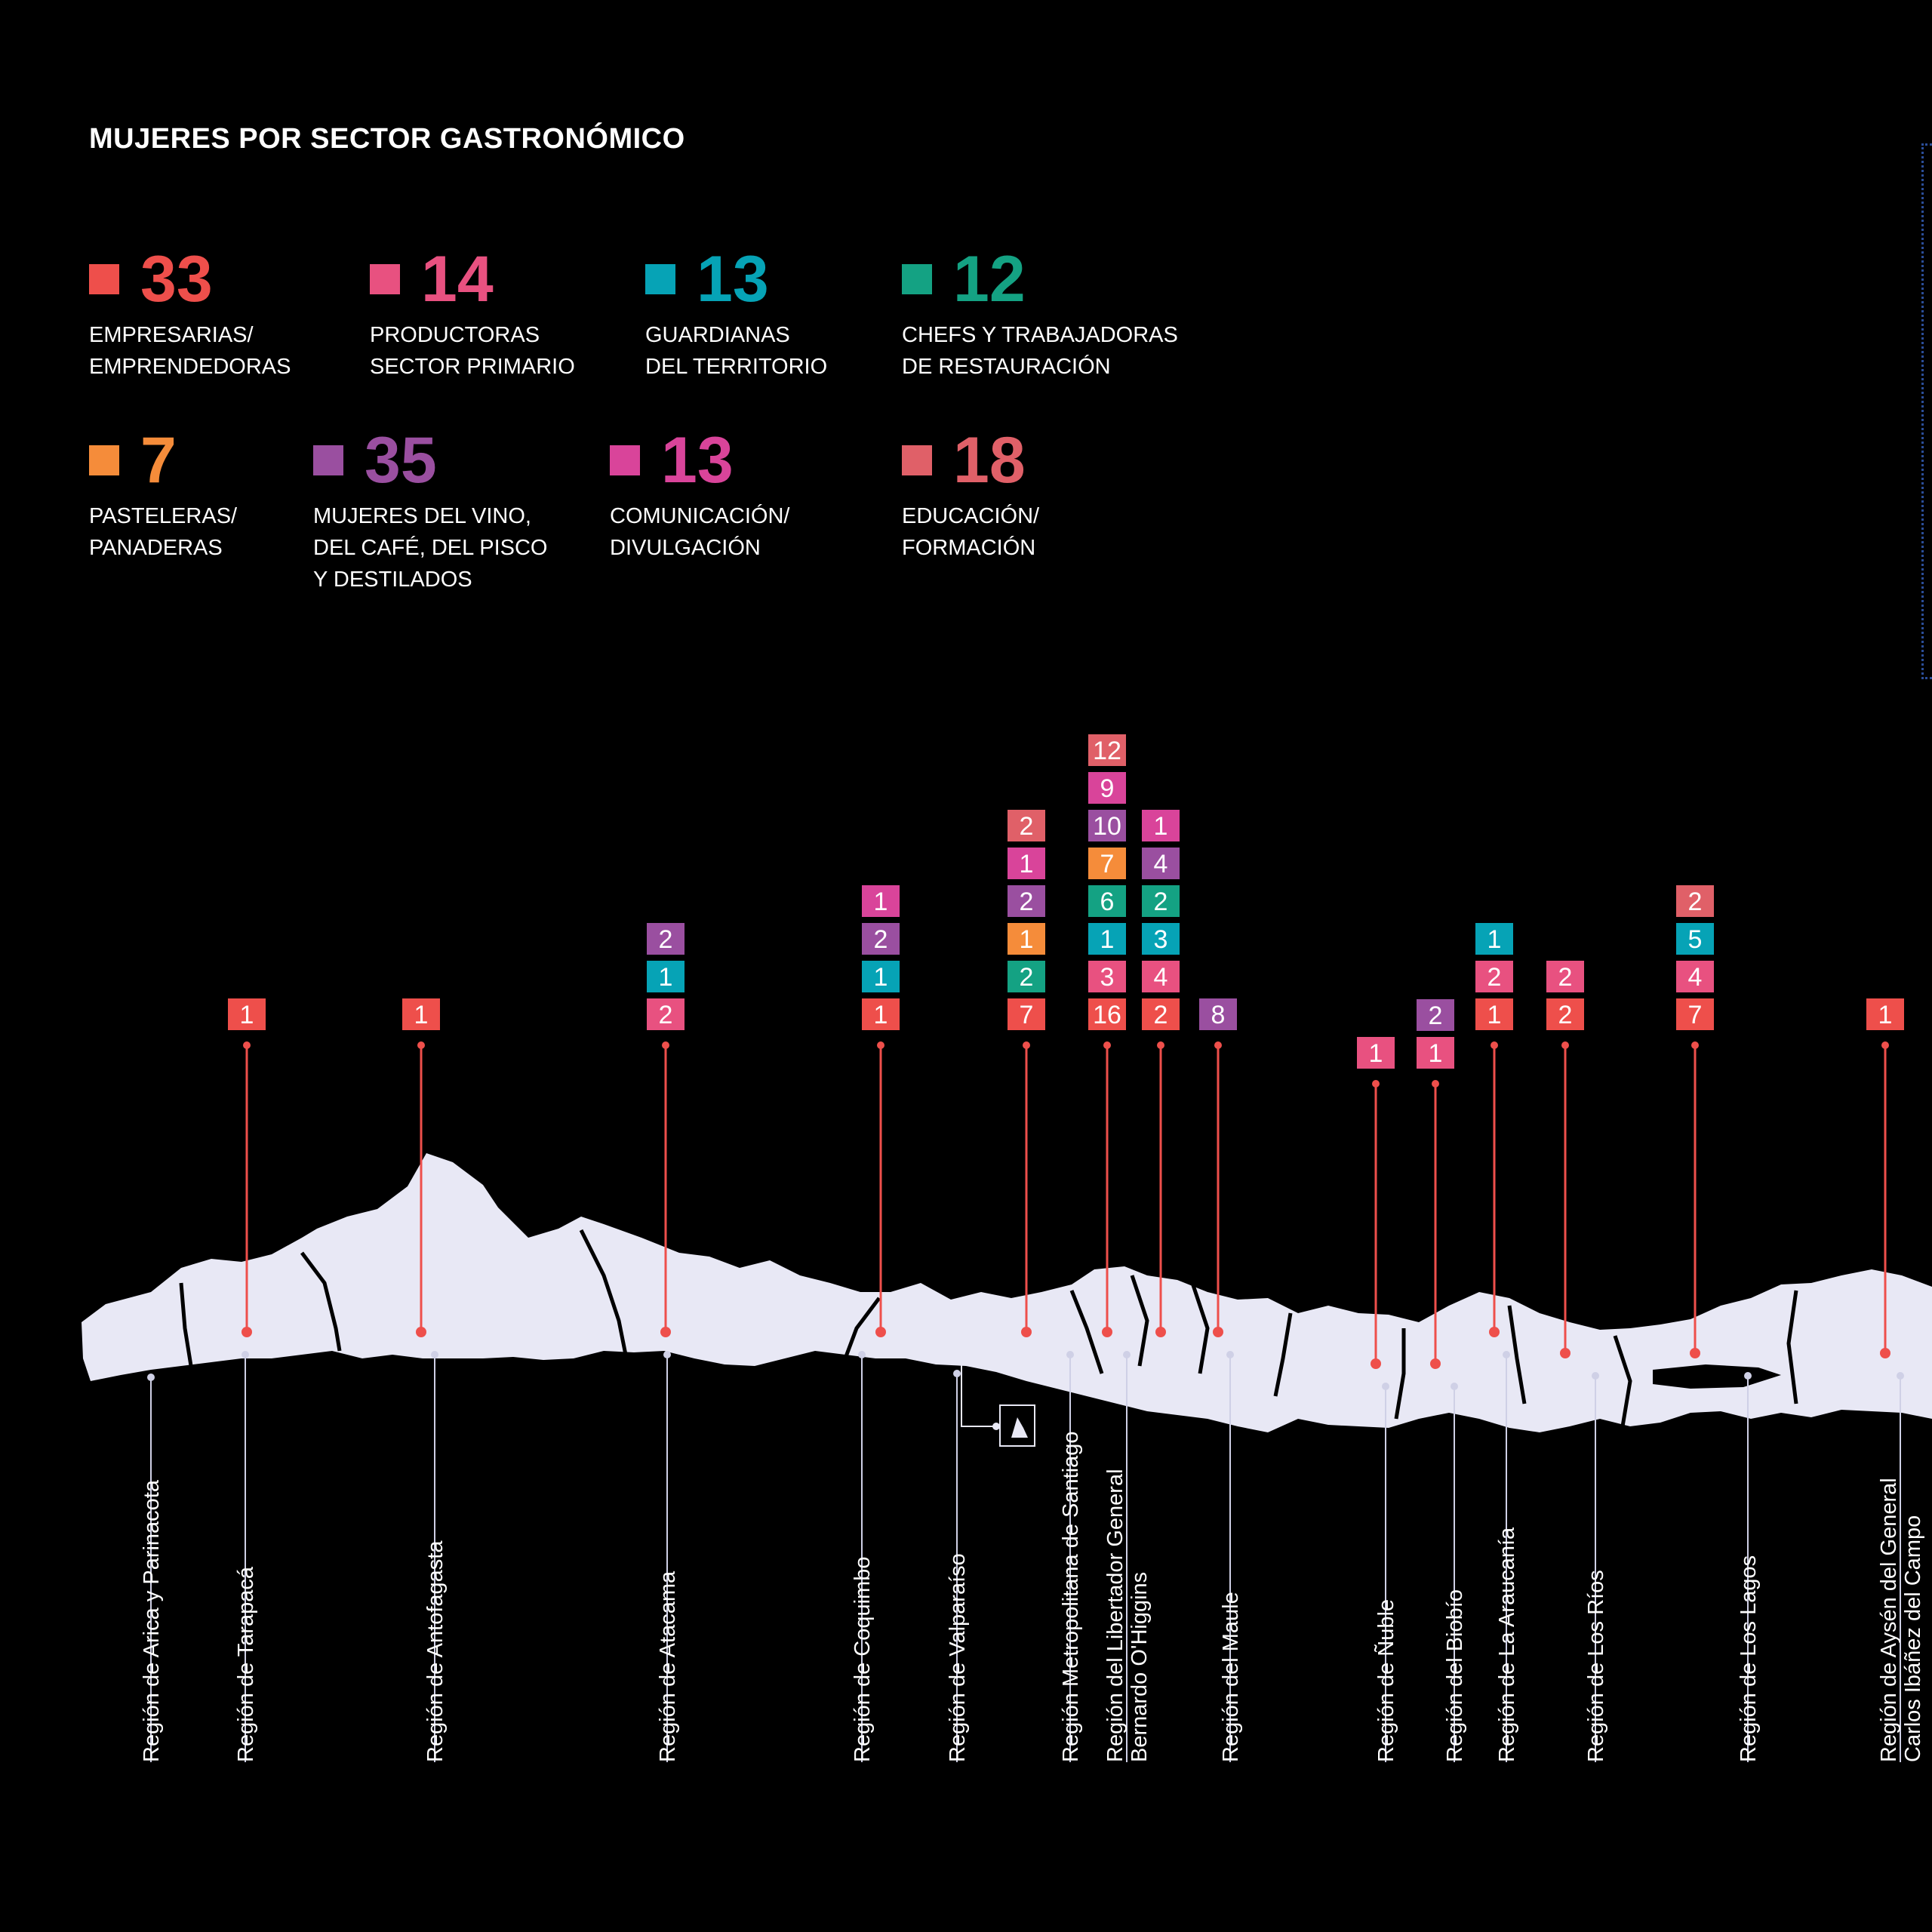 Image resolution: width=1932 pixels, height=1932 pixels. I want to click on unlabeled-stack: 8, so click(1218, 1014).